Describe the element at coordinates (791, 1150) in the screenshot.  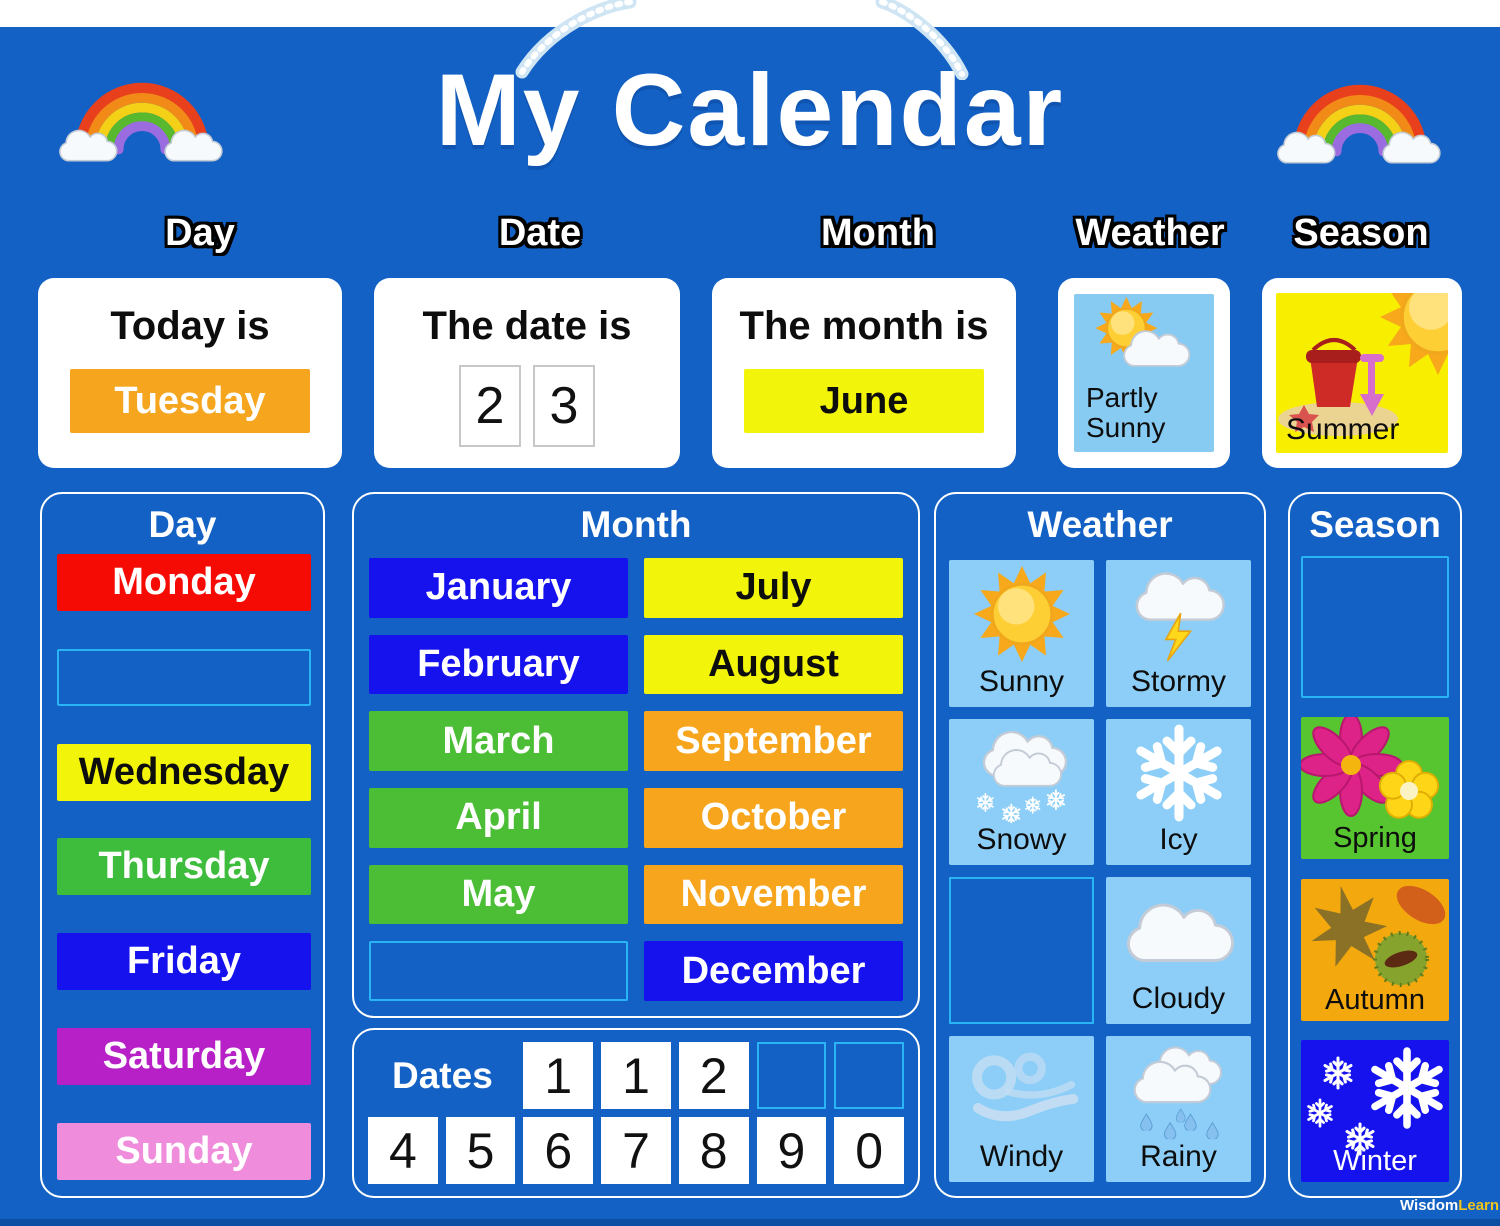
I see `date-digit-tile: 9` at that location.